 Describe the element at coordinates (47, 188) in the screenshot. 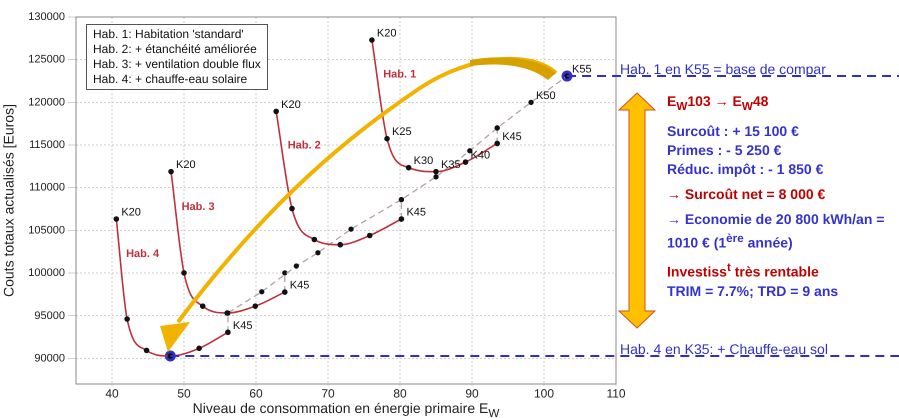

I see `y-tick-label: 110000` at that location.